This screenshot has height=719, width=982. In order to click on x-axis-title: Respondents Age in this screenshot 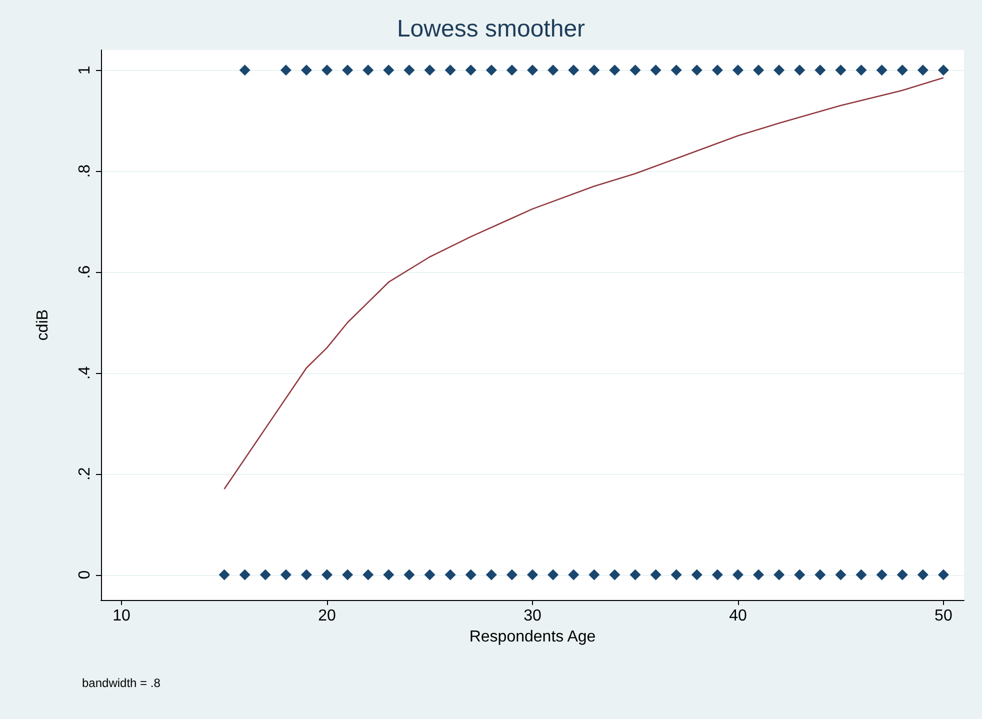, I will do `click(532, 637)`.